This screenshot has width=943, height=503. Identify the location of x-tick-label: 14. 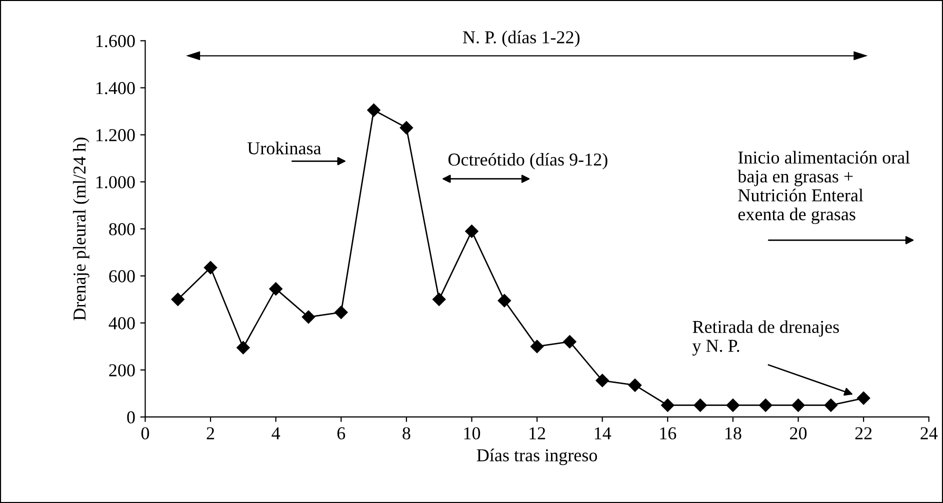
(603, 433).